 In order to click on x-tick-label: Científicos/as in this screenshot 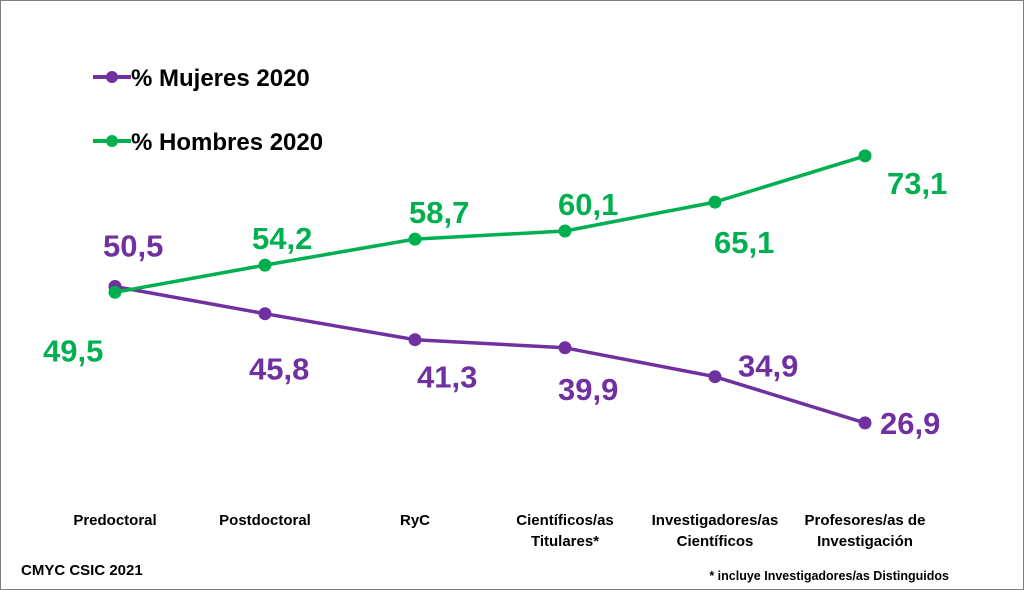, I will do `click(565, 520)`.